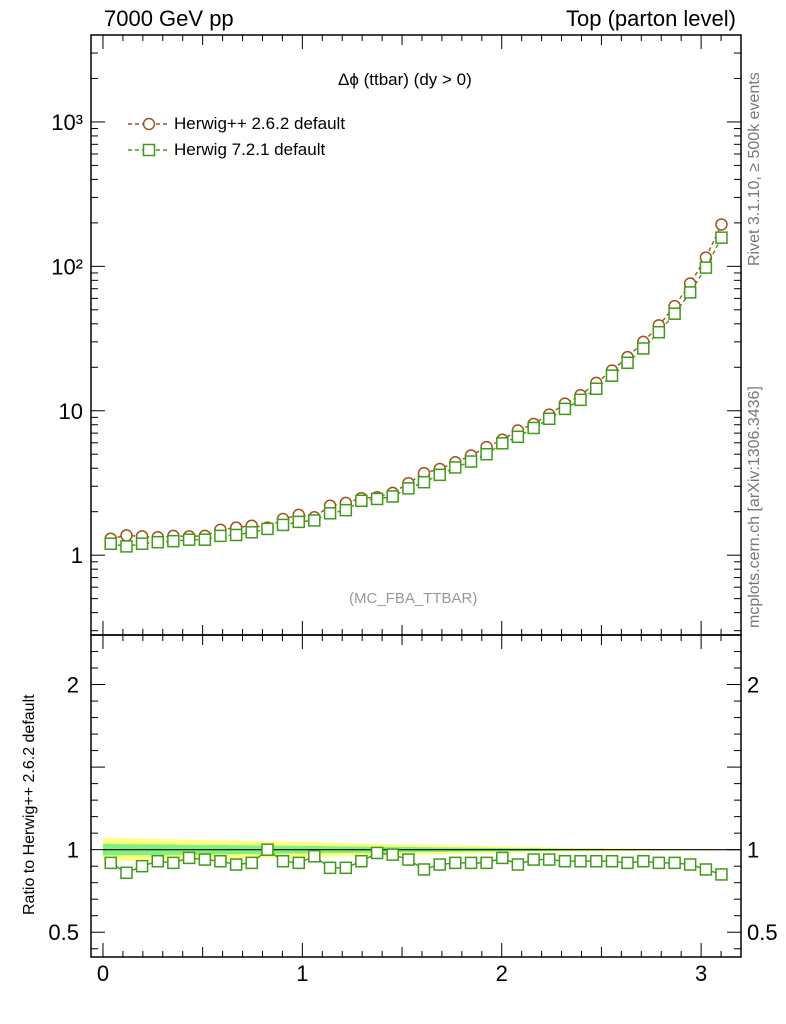 This screenshot has width=786, height=1024. I want to click on rivet-version-label: Rivet 3.1.10, ≥ 500k events, so click(754, 169).